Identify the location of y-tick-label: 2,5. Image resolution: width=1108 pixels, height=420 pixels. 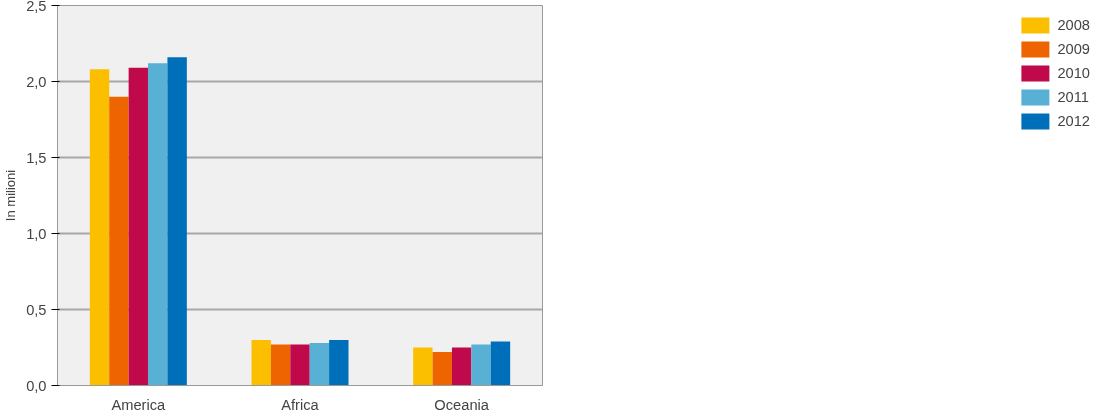
(36, 7).